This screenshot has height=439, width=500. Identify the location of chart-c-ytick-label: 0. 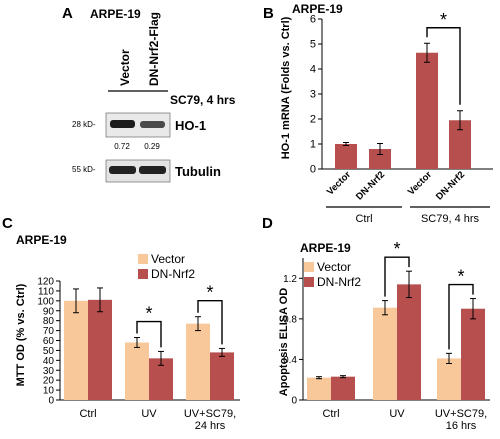
(51, 401).